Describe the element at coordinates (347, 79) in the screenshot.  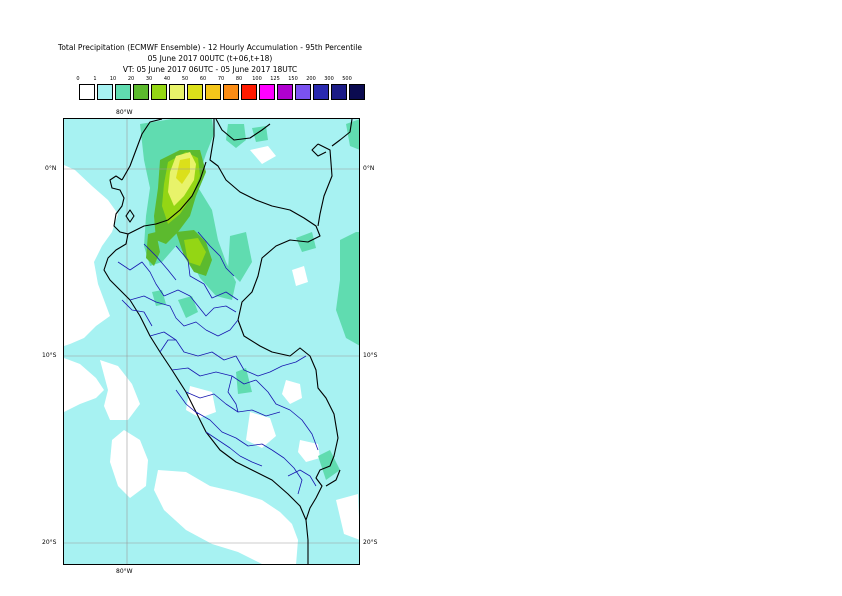
I see `legend-tick-label: 500` at that location.